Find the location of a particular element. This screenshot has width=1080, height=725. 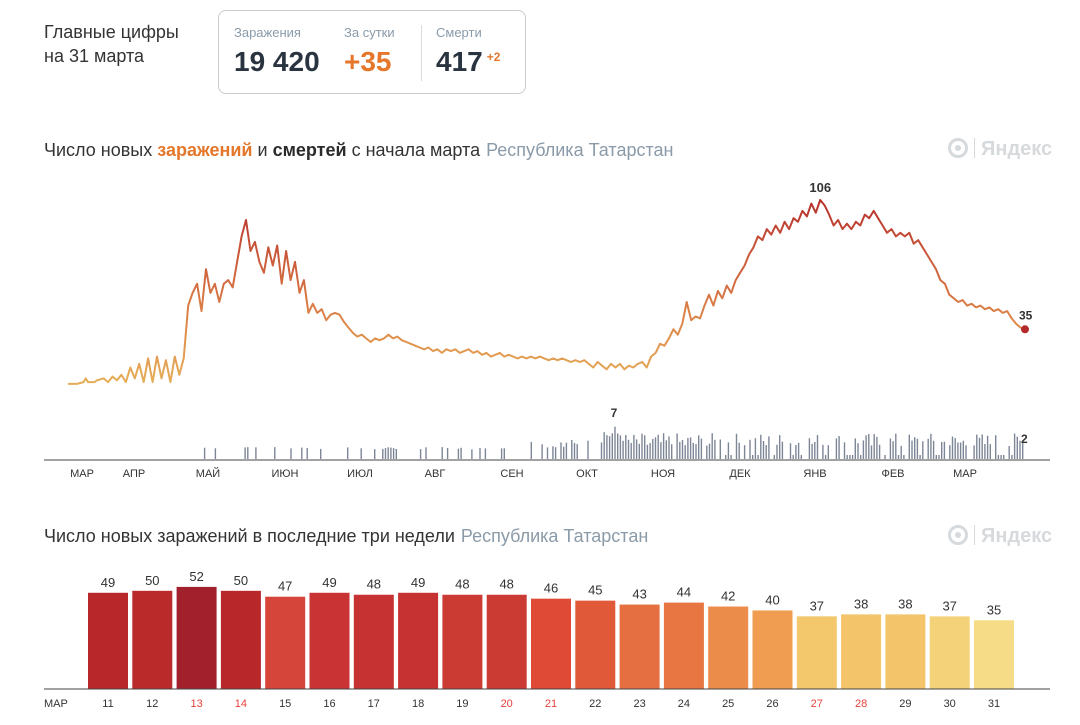

yandex-logo-text: Яндекс is located at coordinates (1017, 536).